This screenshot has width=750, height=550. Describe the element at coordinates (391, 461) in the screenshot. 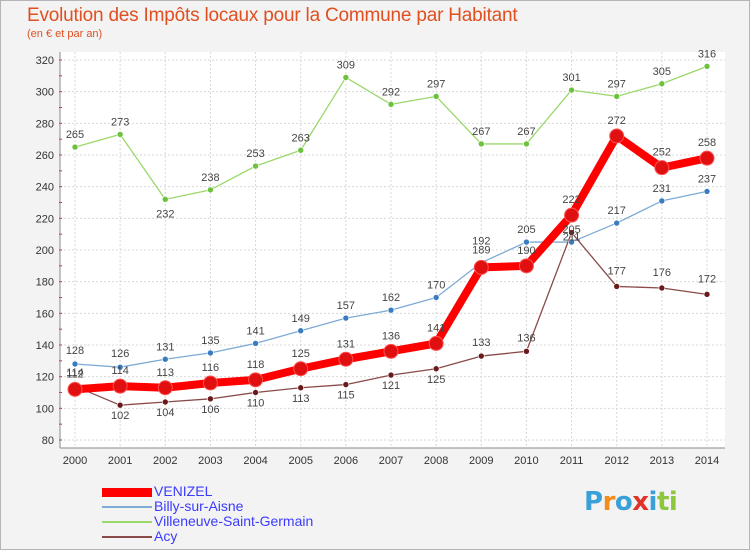

I see `x-tick-label: 2007` at that location.